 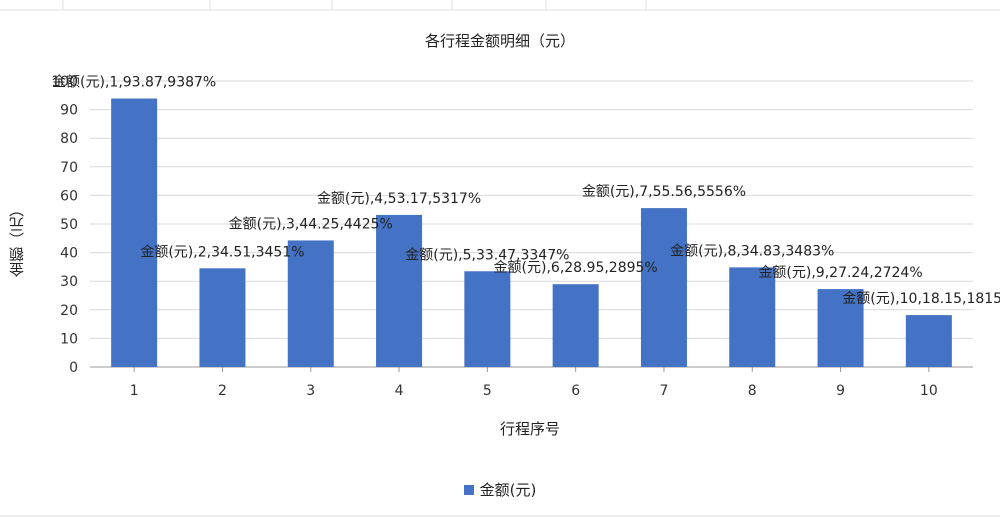 I want to click on data-label: 金额(元),8,34.83,3483%, so click(x=752, y=251).